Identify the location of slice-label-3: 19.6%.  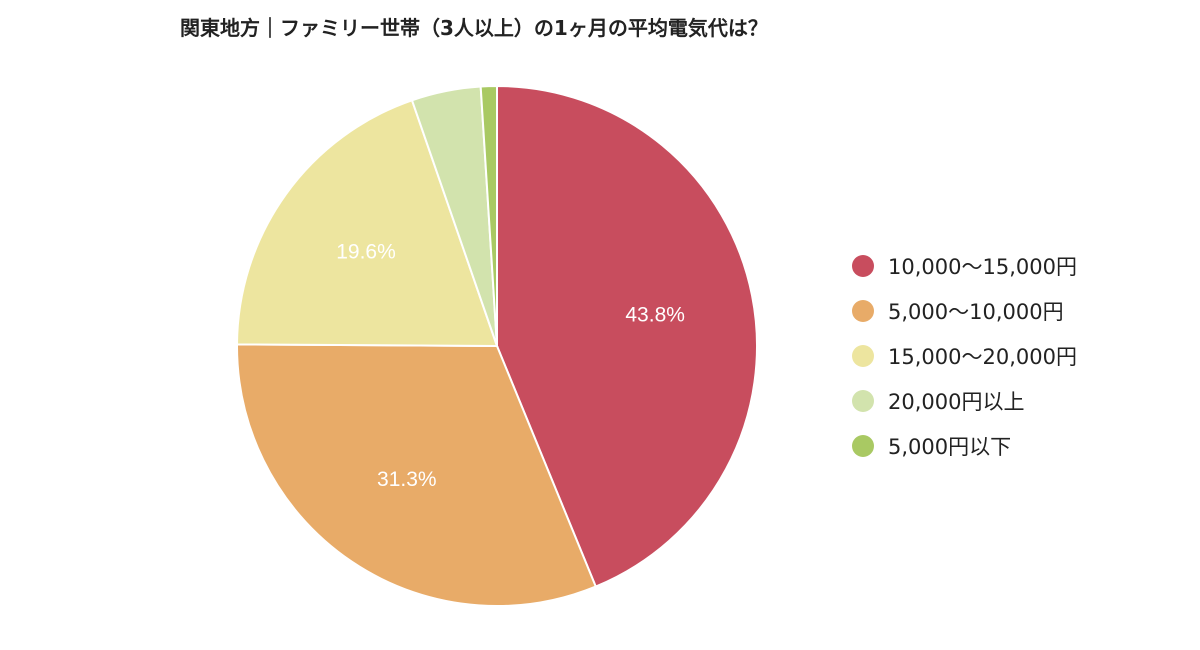
(366, 252).